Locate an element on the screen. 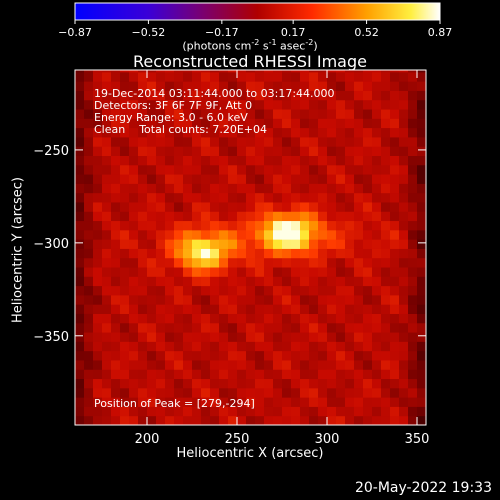 Image resolution: width=500 pixels, height=500 pixels. x-tick-label: 350 is located at coordinates (417, 439).